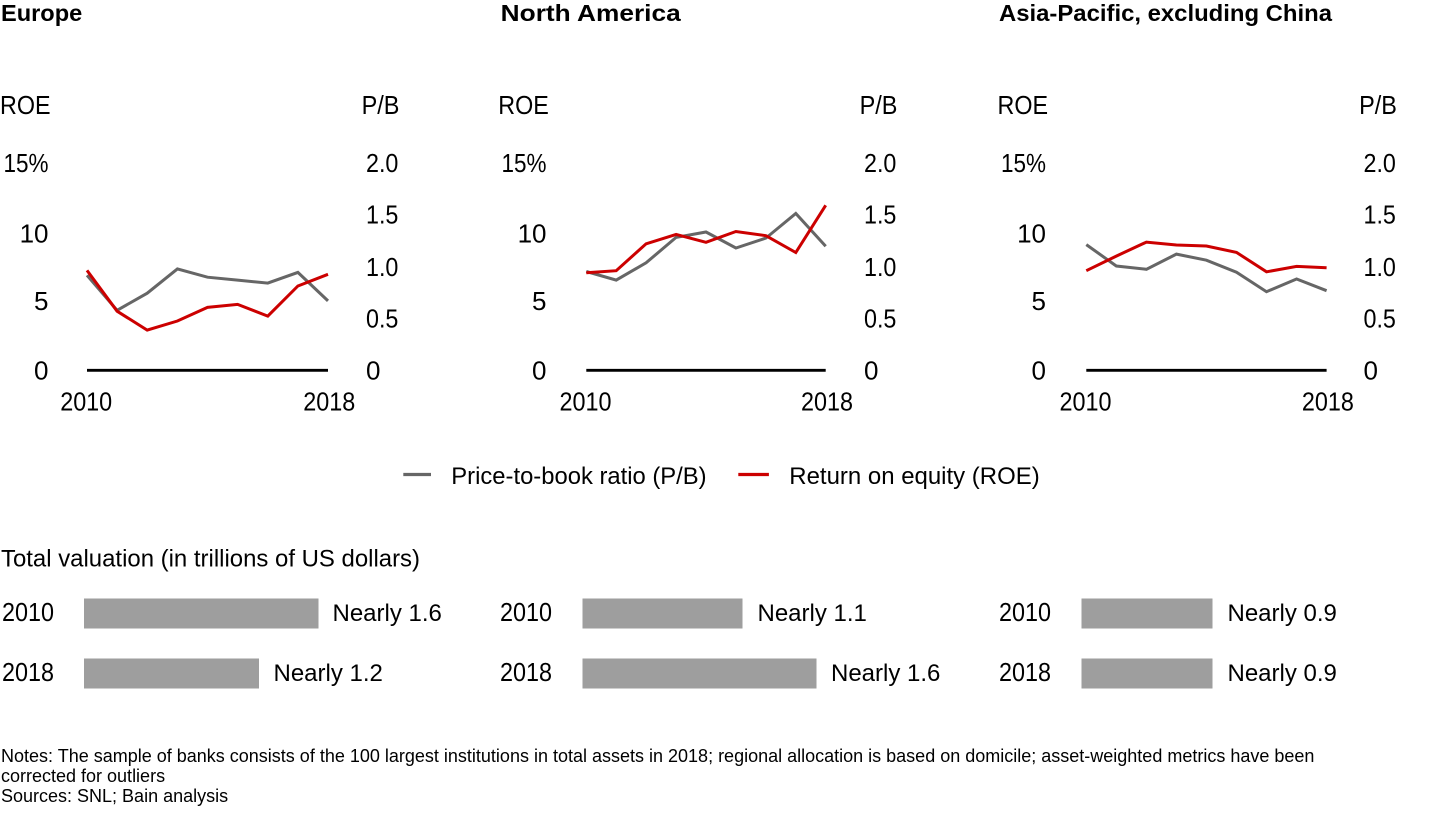 The height and width of the screenshot is (815, 1440). I want to click on svg-text: corrected for outliers, so click(83, 776).